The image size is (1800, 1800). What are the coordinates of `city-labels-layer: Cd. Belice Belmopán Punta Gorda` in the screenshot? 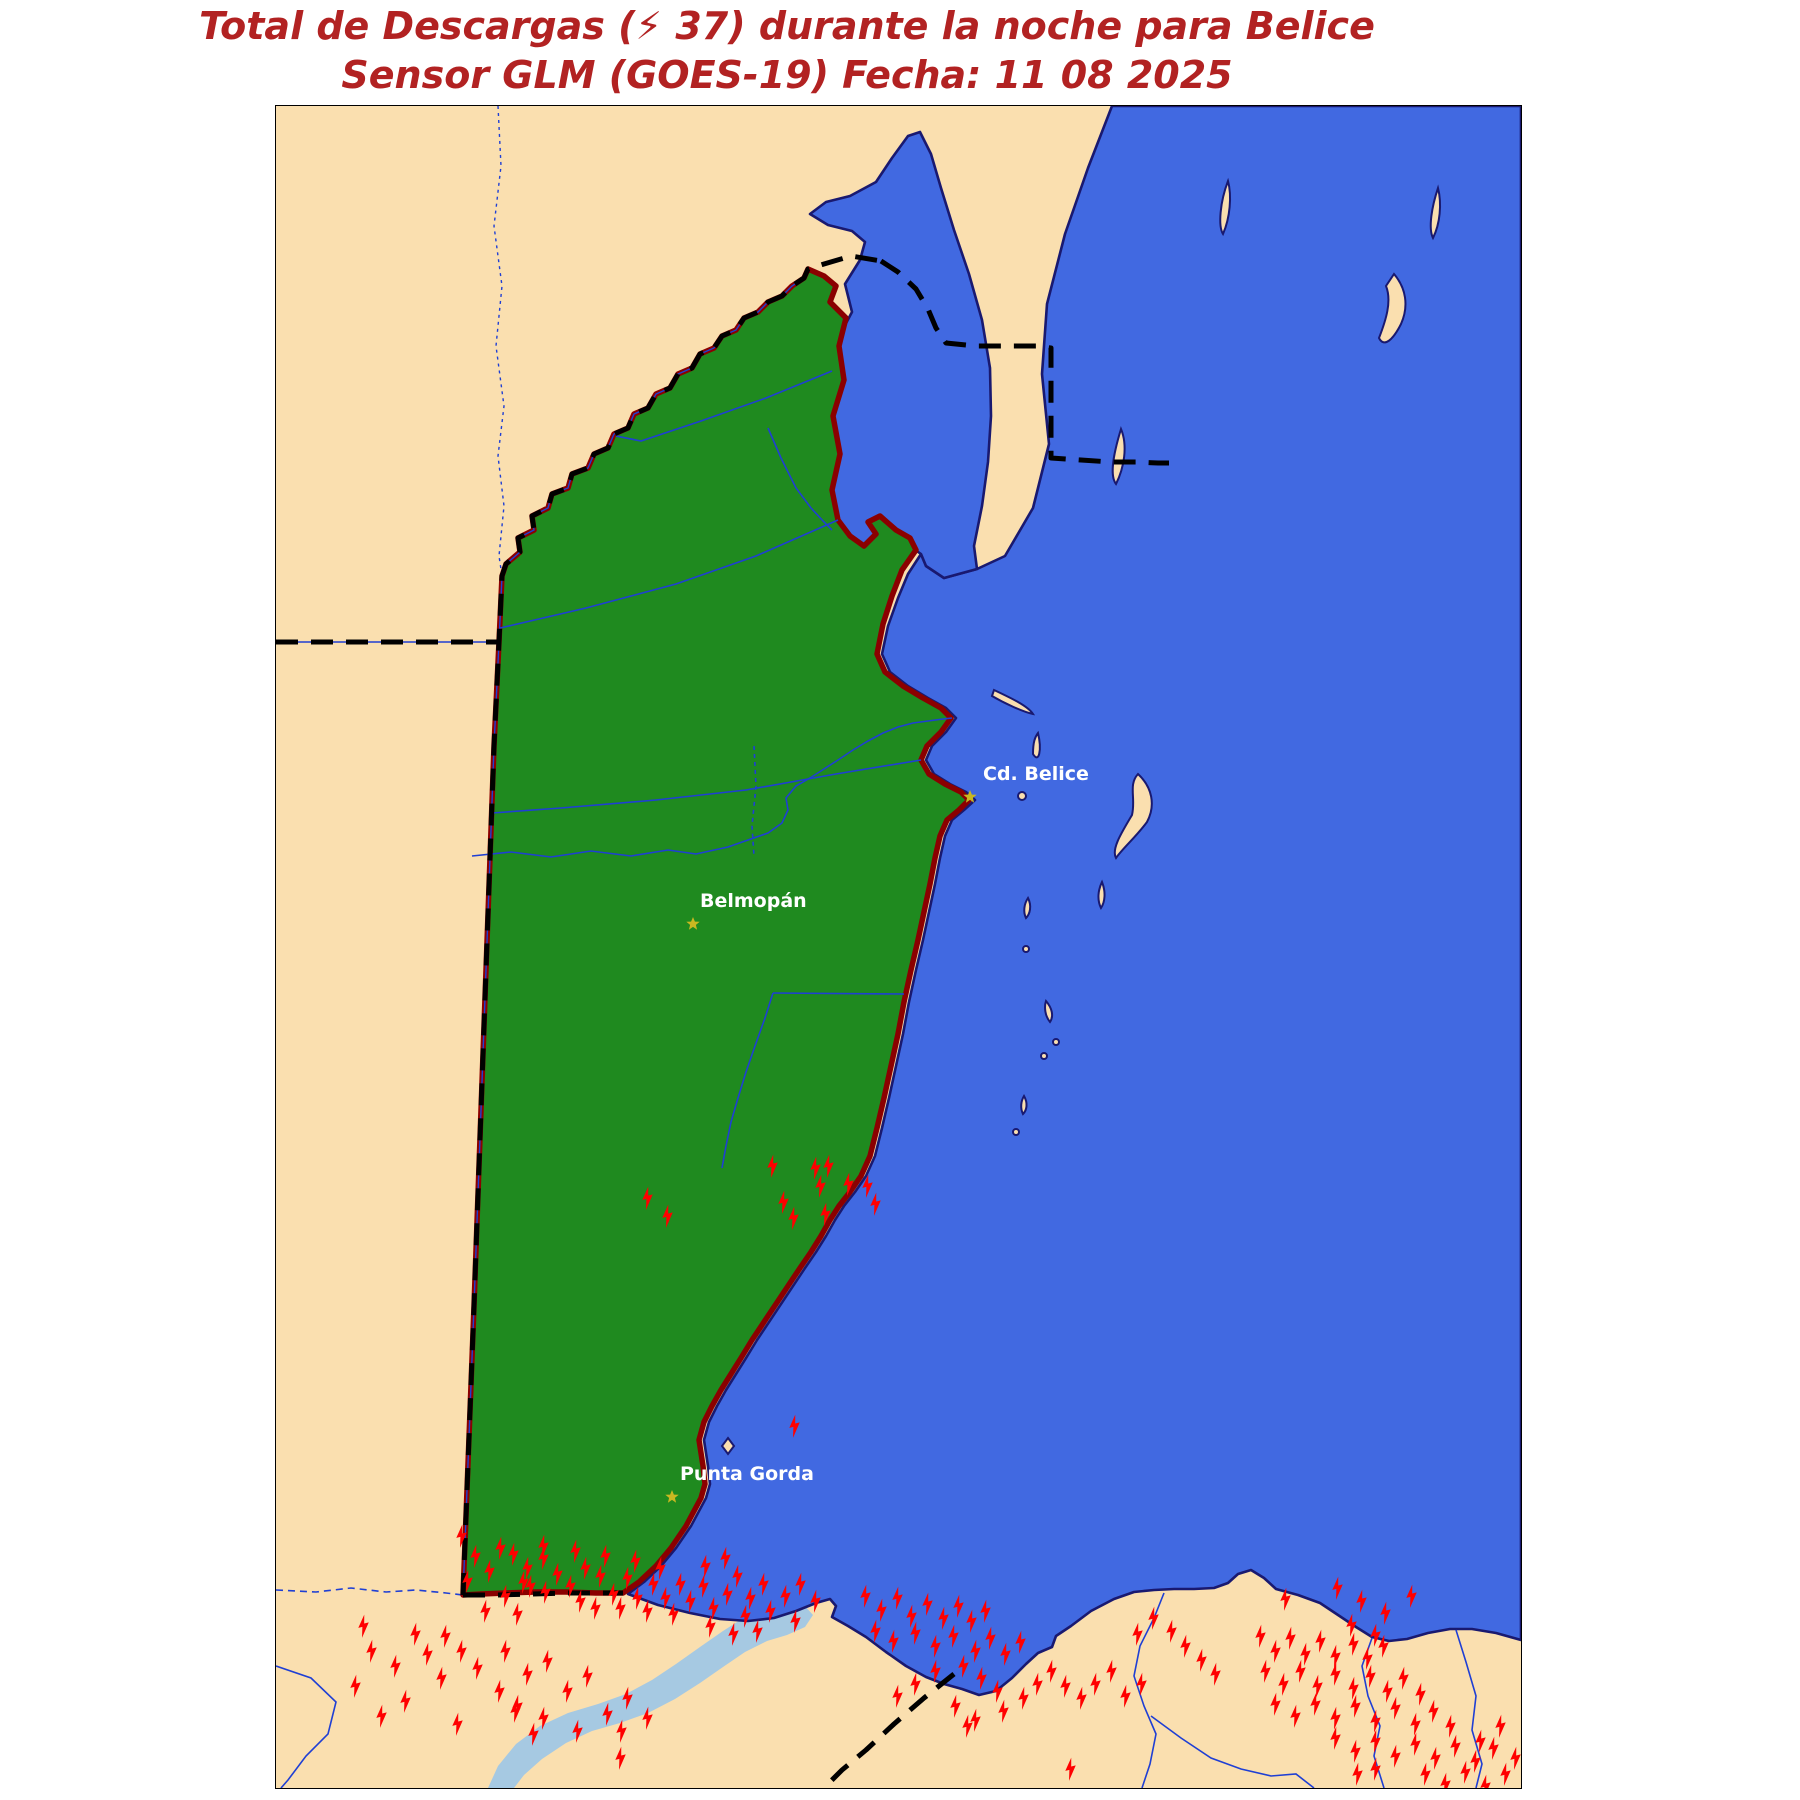 It's located at (877, 1133).